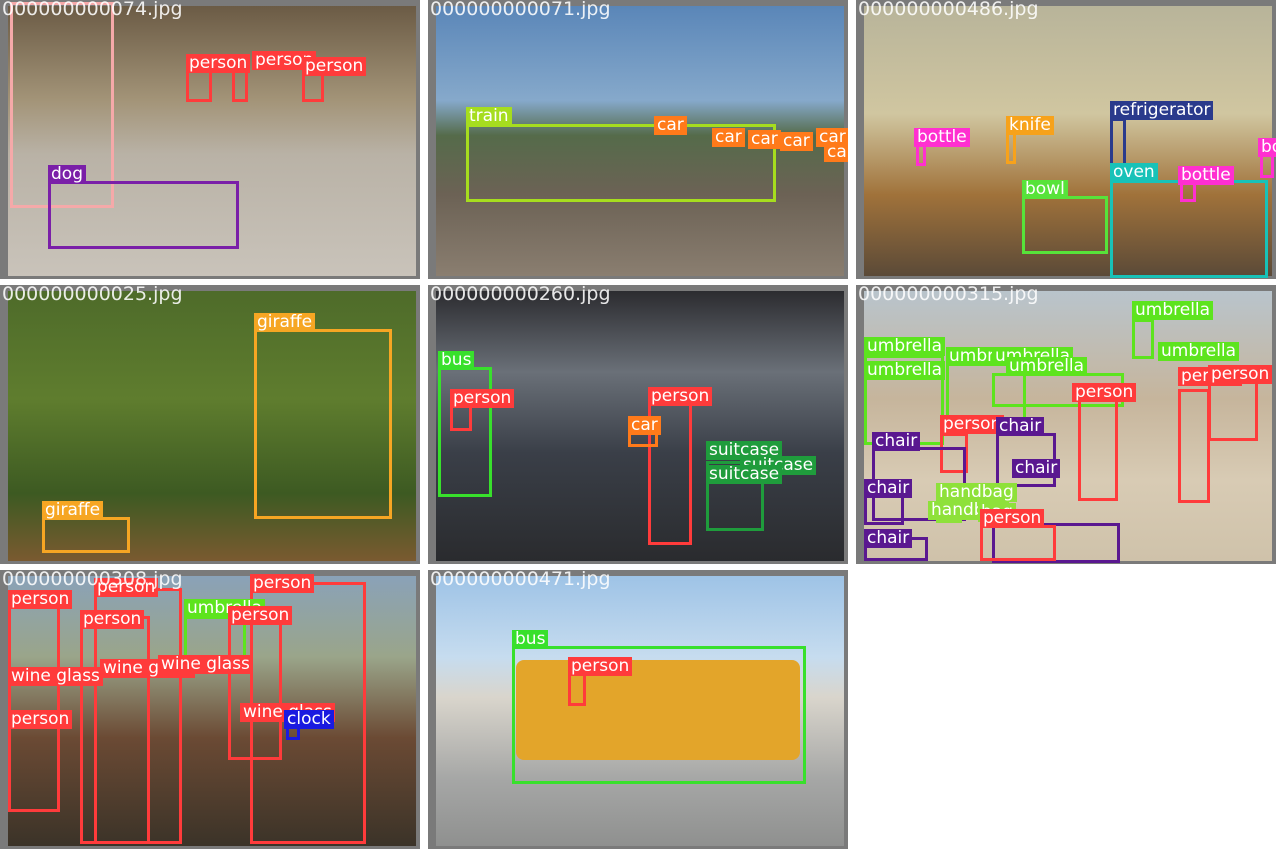 This screenshot has height=854, width=1280. What do you see at coordinates (520, 295) in the screenshot?
I see `filename: 000000000260.jpg` at bounding box center [520, 295].